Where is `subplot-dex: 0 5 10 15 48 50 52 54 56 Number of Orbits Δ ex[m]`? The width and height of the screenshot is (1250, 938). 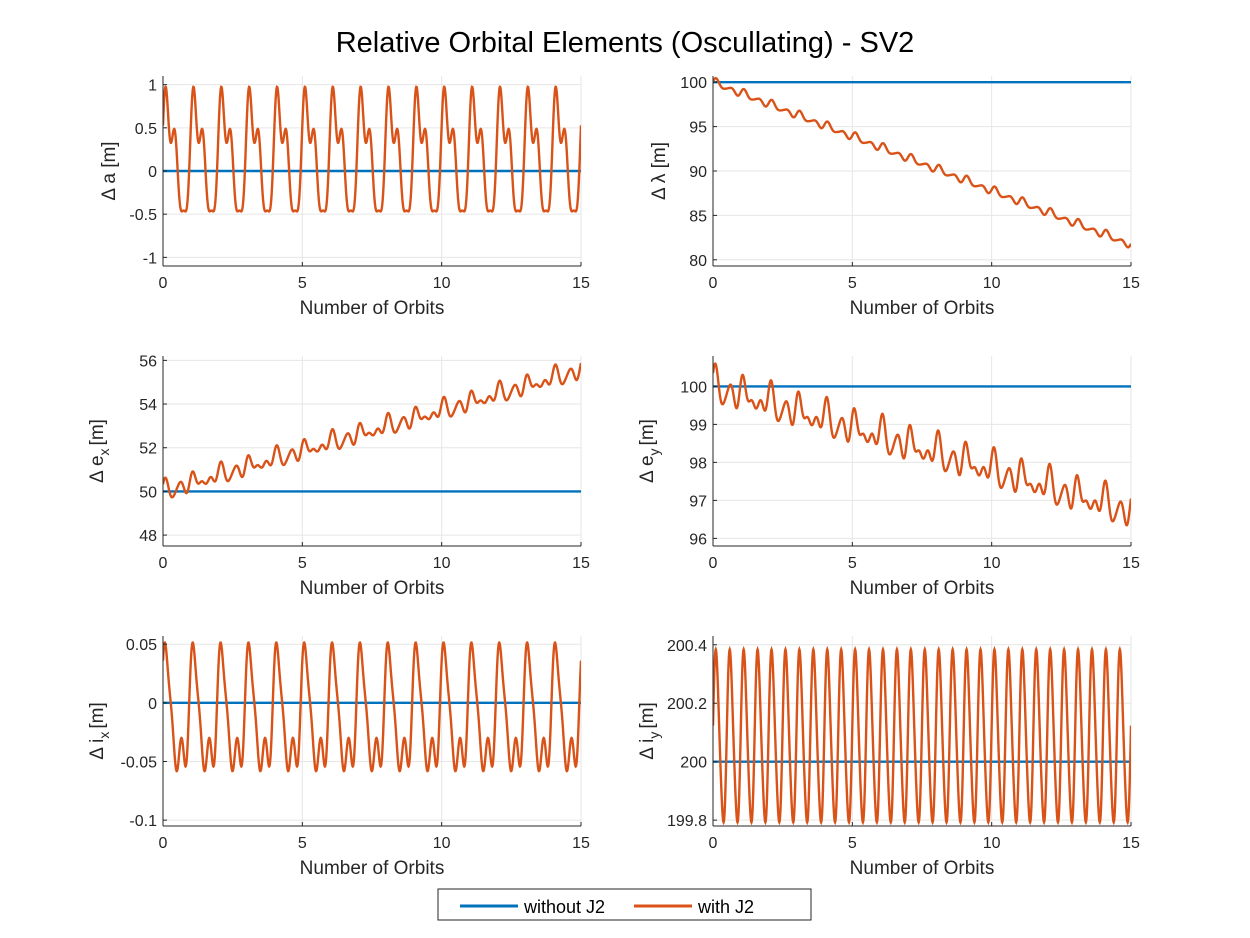
subplot-dex: 0 5 10 15 48 50 52 54 56 Number of Orbits Δ ex[m] is located at coordinates (338, 476).